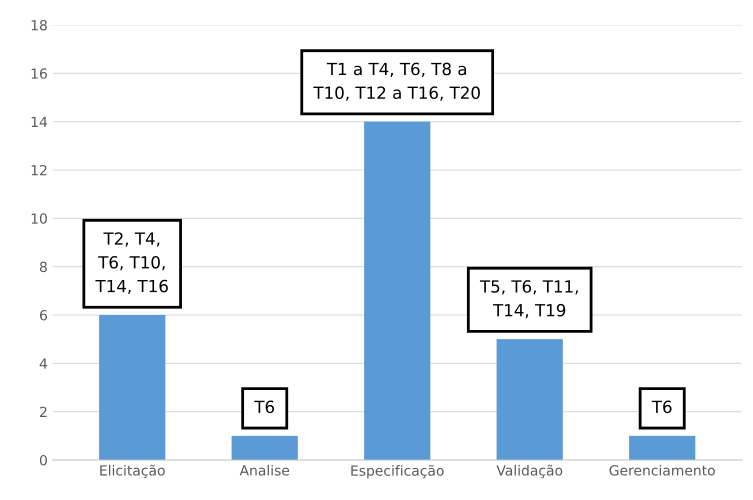 Image resolution: width=753 pixels, height=500 pixels. What do you see at coordinates (265, 470) in the screenshot?
I see `x-tick-label: Analise` at bounding box center [265, 470].